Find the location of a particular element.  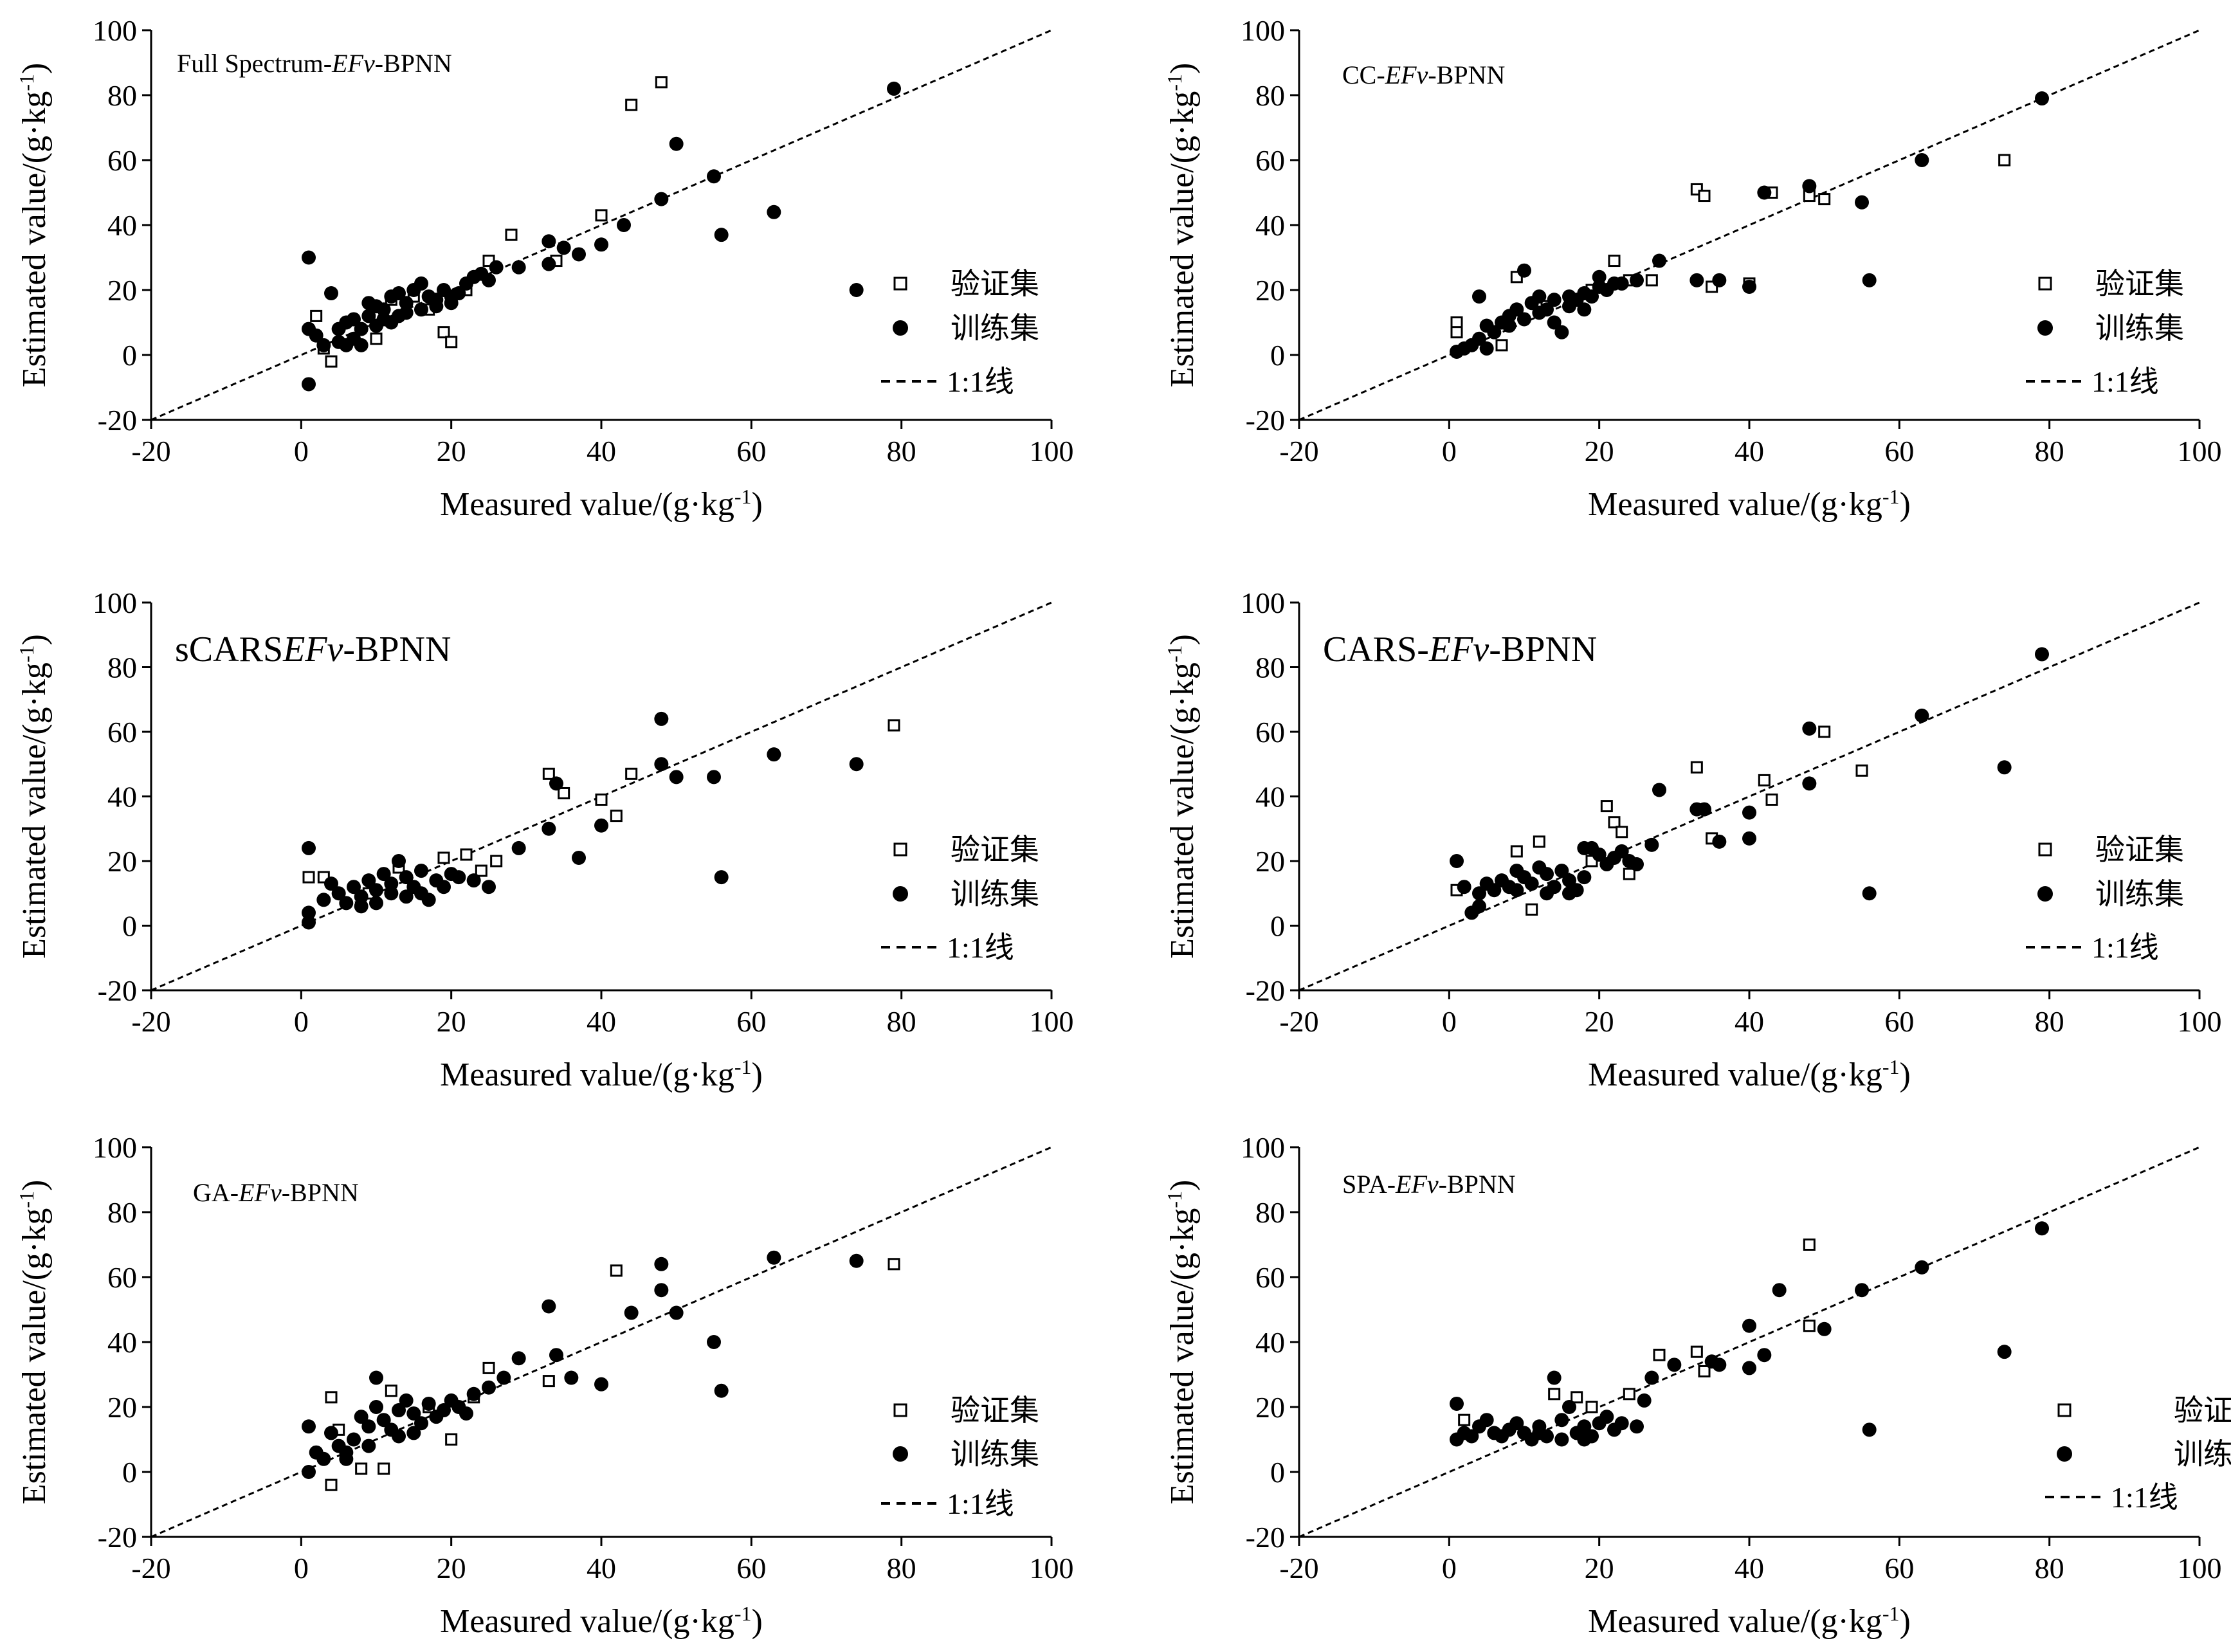

training-series is located at coordinates (1750, 1334).